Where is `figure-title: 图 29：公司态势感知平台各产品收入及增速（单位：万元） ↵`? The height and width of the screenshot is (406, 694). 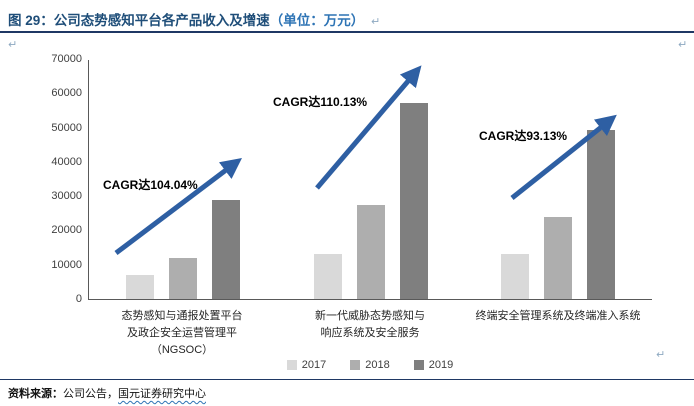
figure-title: 图 29：公司态势感知平台各产品收入及增速（单位：万元） ↵ is located at coordinates (194, 19).